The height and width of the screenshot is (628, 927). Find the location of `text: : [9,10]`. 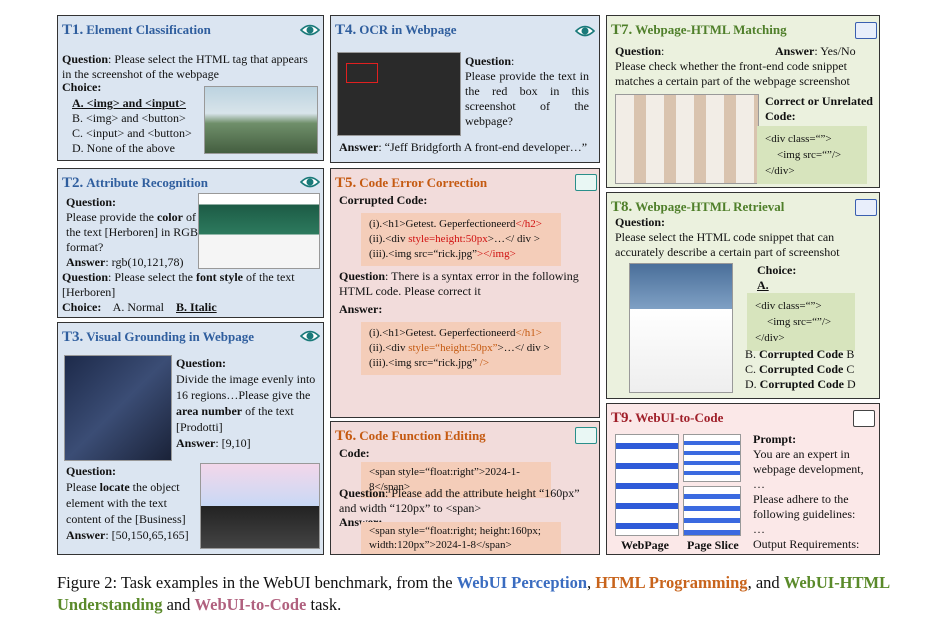

text: : [9,10] is located at coordinates (233, 443).